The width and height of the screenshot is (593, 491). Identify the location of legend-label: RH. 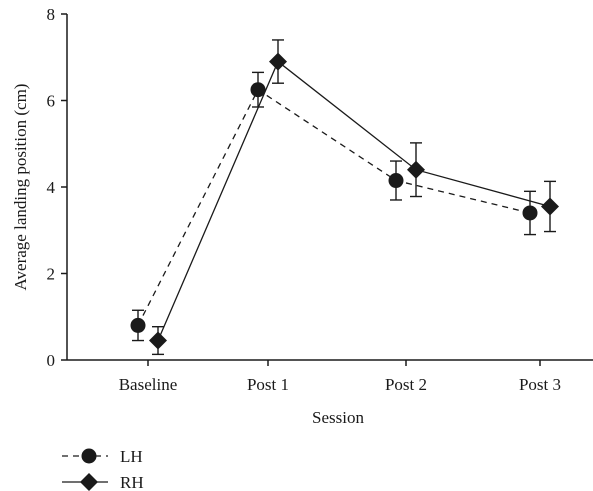
(132, 482).